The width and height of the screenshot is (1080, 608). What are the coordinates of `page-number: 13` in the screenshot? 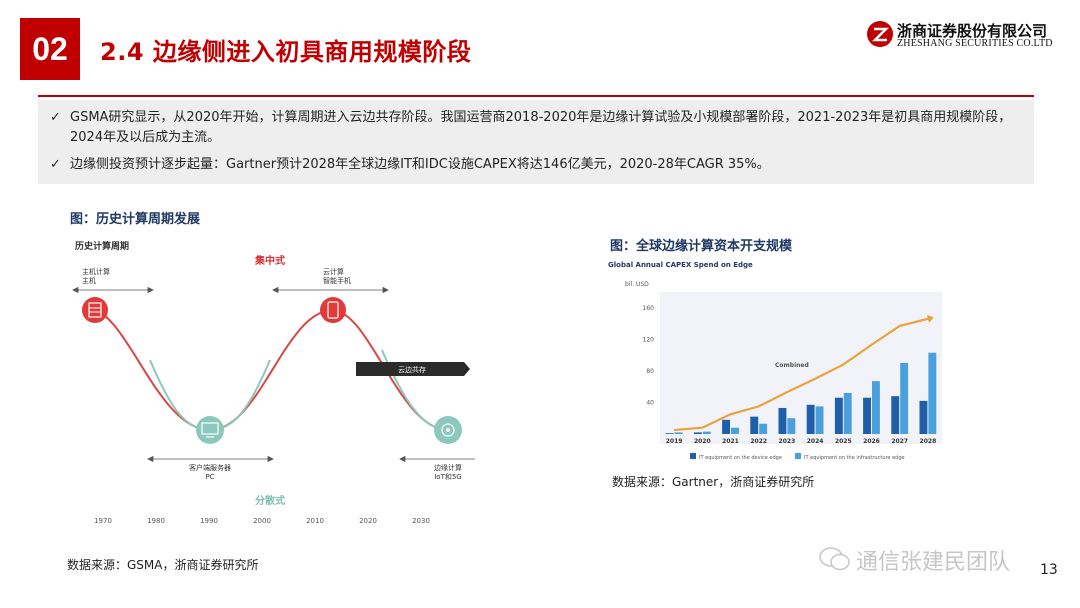 It's located at (1049, 570).